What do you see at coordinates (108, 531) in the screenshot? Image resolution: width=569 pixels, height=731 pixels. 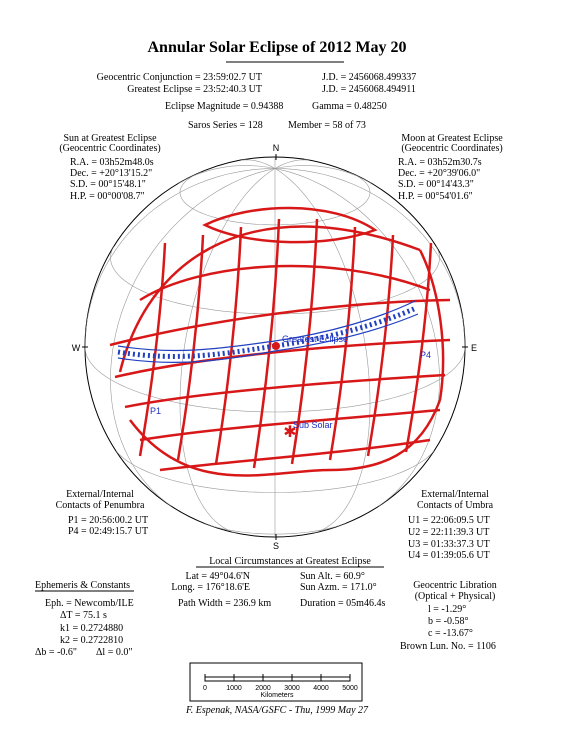 I see `penumbra-line: P4 = 02:49:15.7 UT` at bounding box center [108, 531].